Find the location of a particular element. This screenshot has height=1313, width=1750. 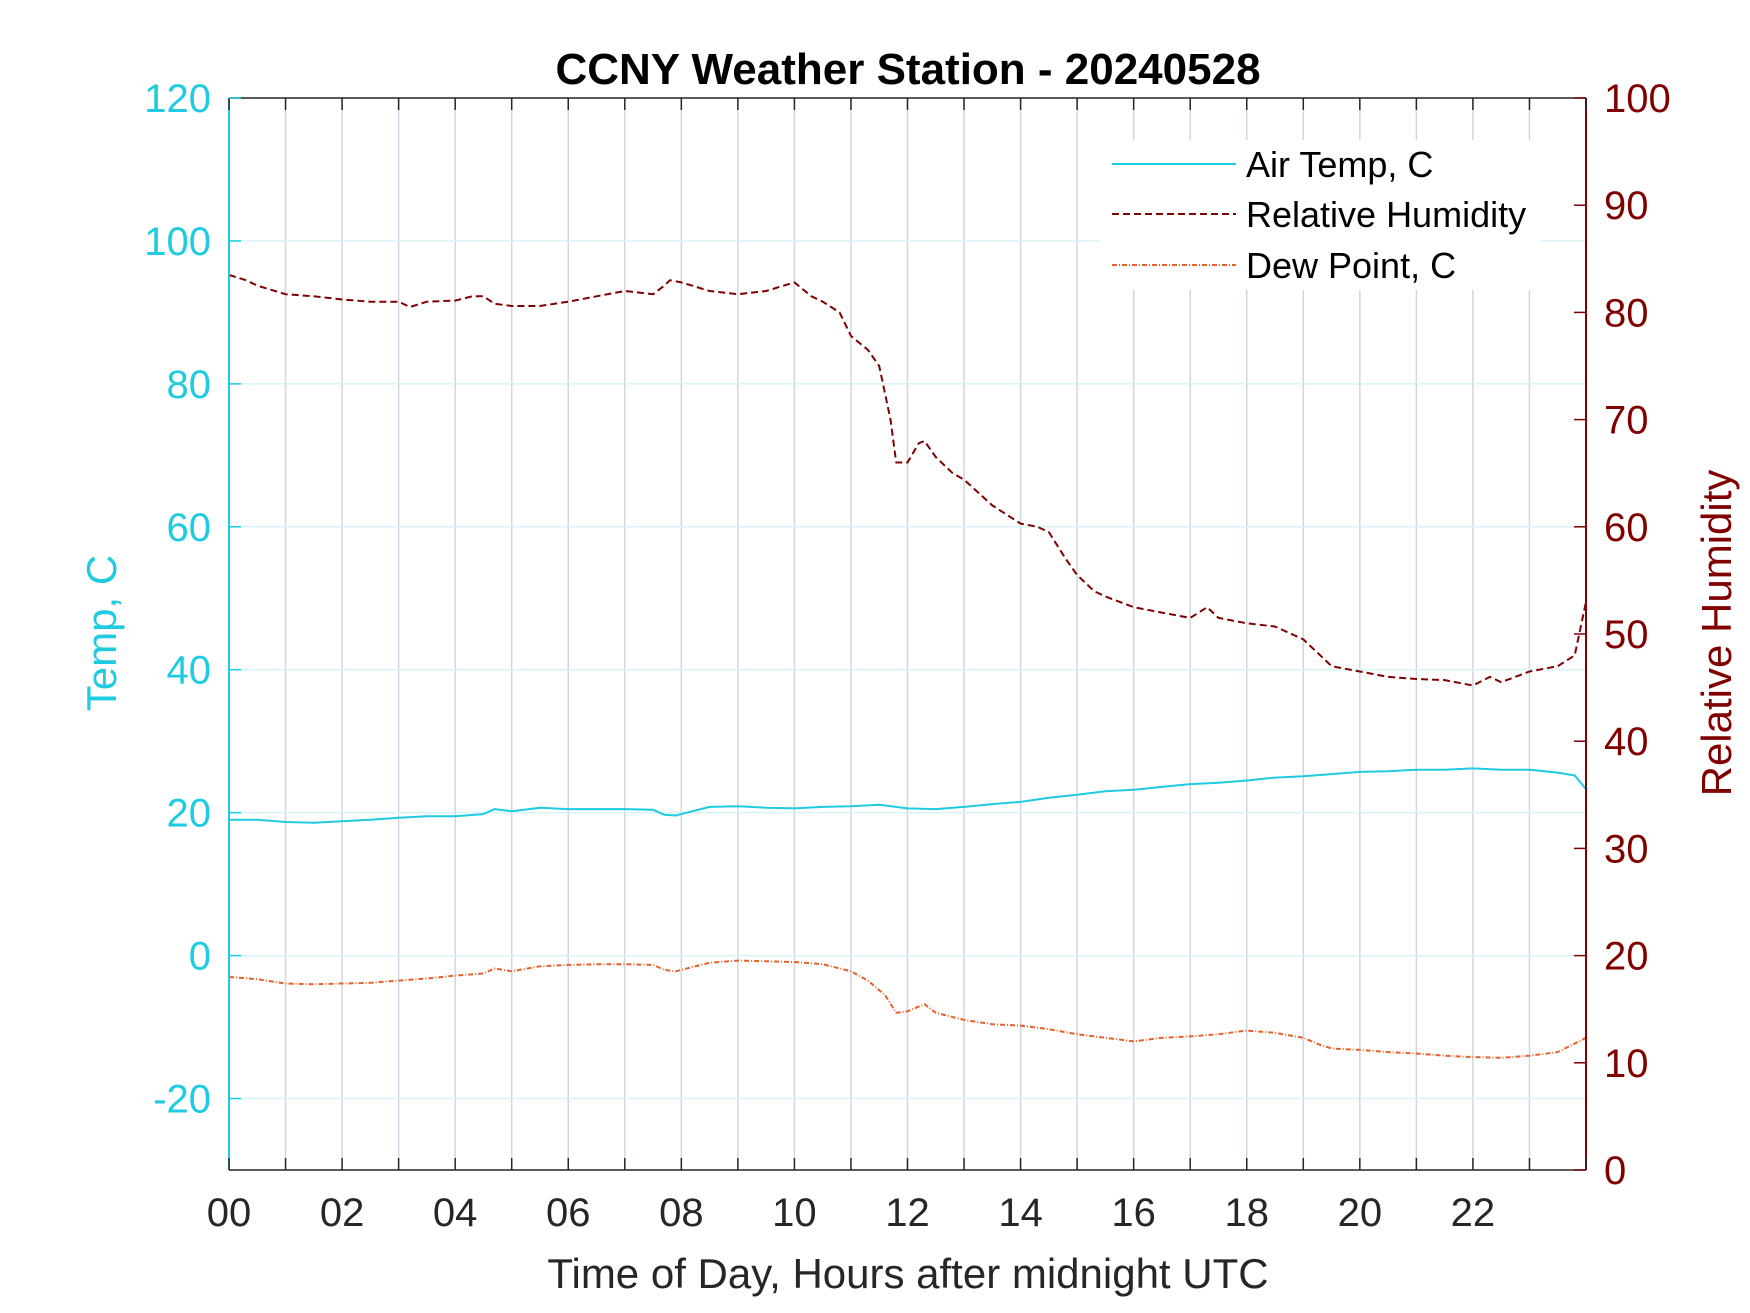

legend-label-humidity: Relative Humidity is located at coordinates (1386, 214).